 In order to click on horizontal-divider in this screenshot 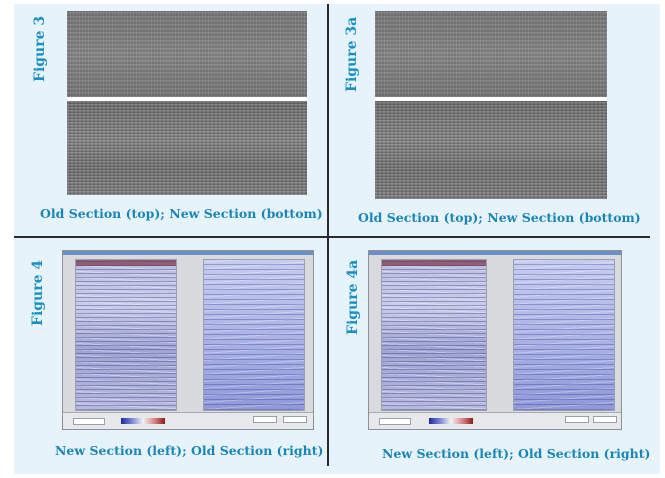, I will do `click(332, 237)`.